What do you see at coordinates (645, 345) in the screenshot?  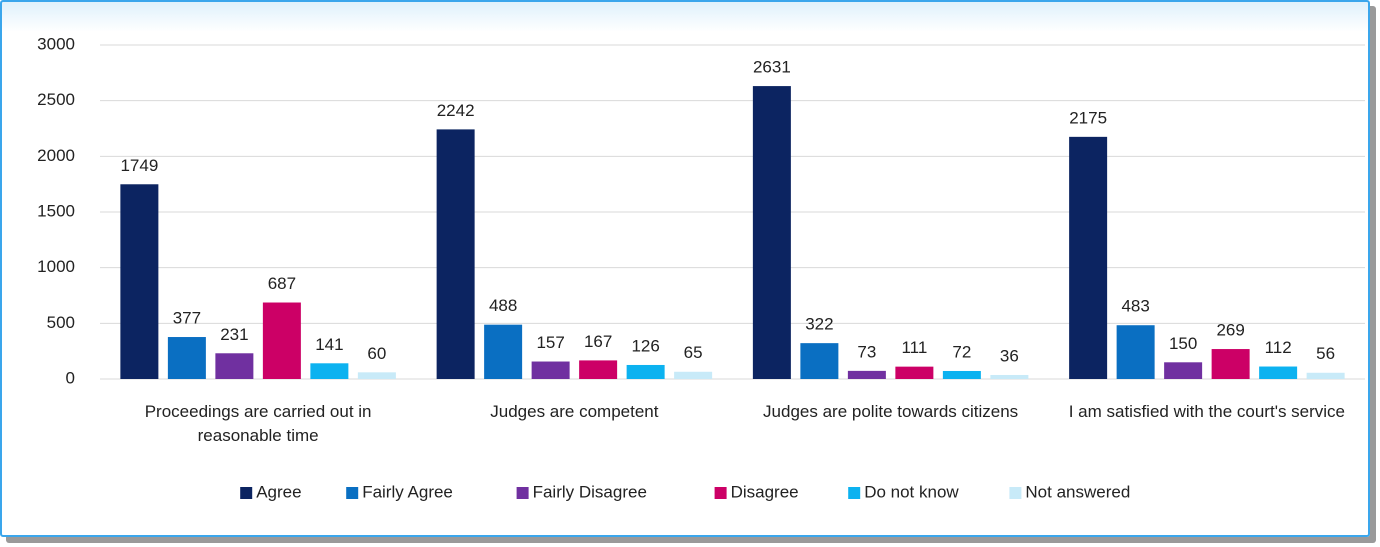 I see `data-label: 126` at bounding box center [645, 345].